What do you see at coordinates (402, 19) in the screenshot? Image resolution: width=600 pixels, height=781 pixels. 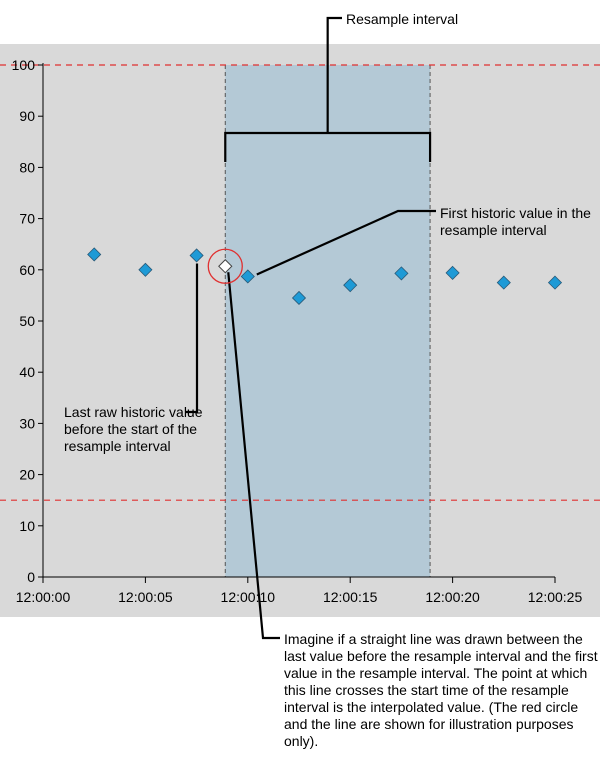 I see `resample-interval-label: Resample interval` at bounding box center [402, 19].